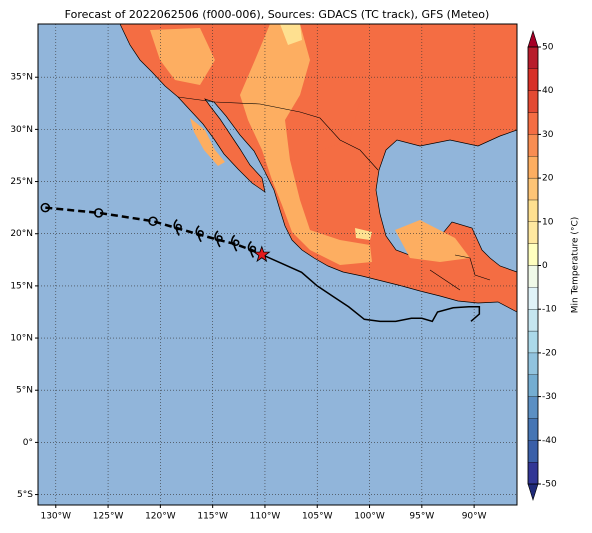 The width and height of the screenshot is (592, 533). What do you see at coordinates (545, 266) in the screenshot?
I see `colorbar-tick-label: 0` at bounding box center [545, 266].